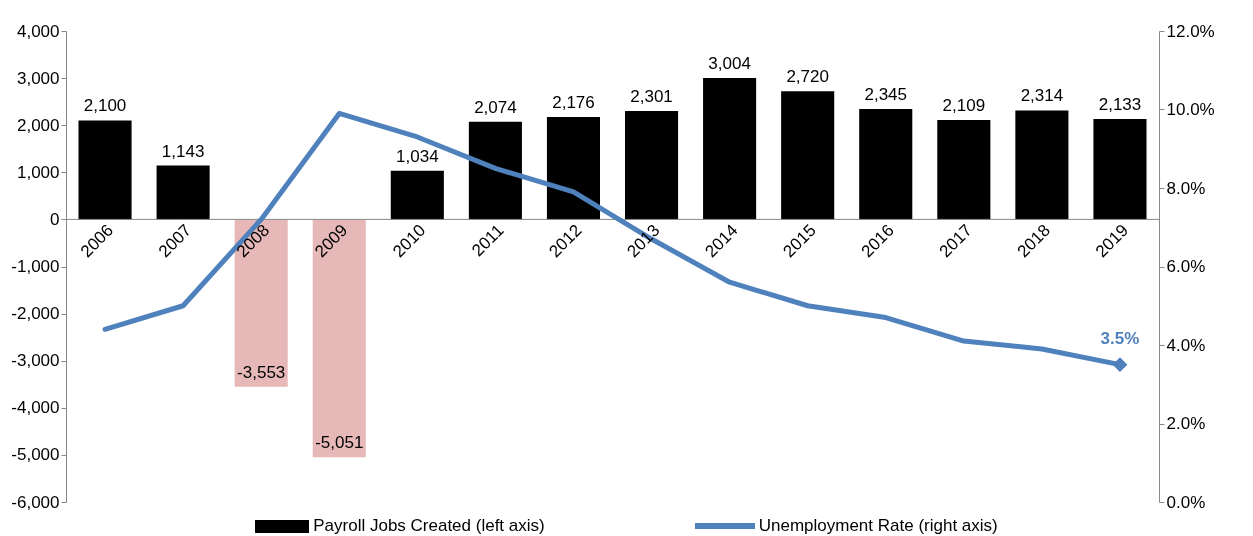  What do you see at coordinates (38, 31) in the screenshot?
I see `y-tick-label: 4,000` at bounding box center [38, 31].